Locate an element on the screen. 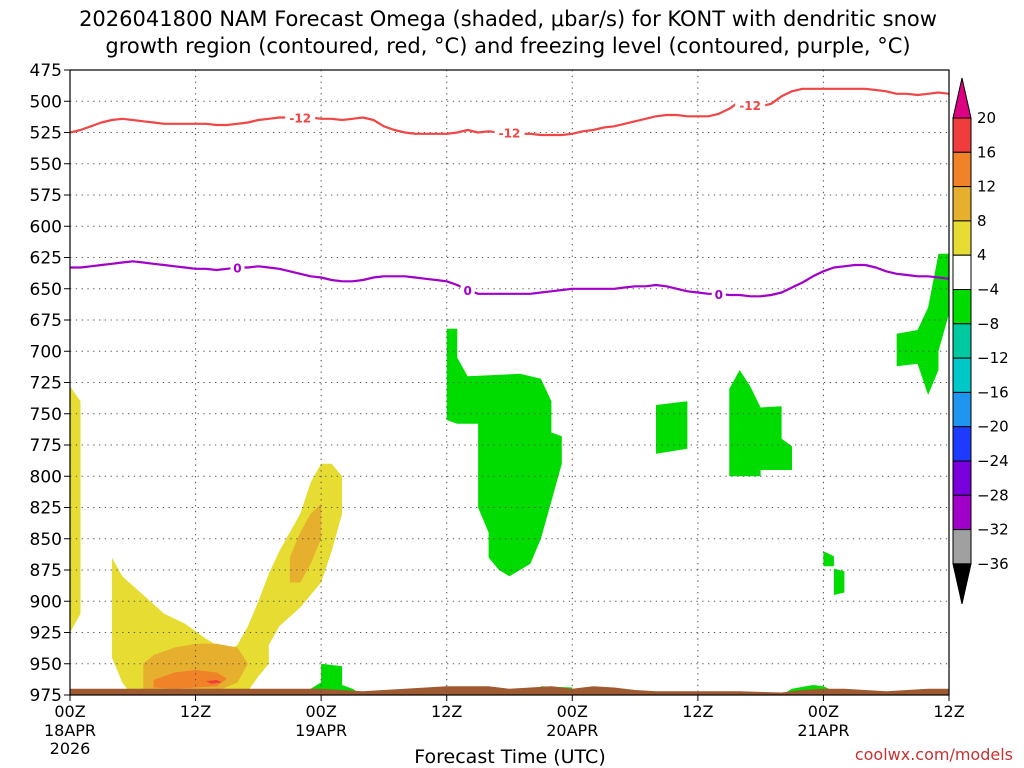  colorbar-label: −36 is located at coordinates (993, 564).